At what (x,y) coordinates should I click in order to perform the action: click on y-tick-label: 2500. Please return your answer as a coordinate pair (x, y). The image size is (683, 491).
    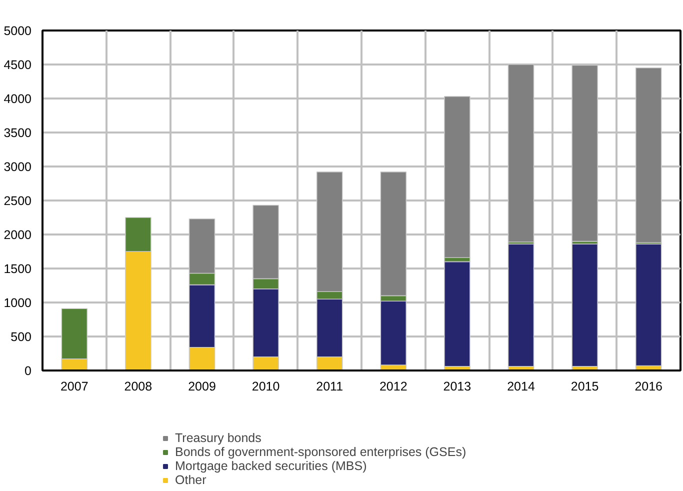
    Looking at the image, I should click on (18, 201).